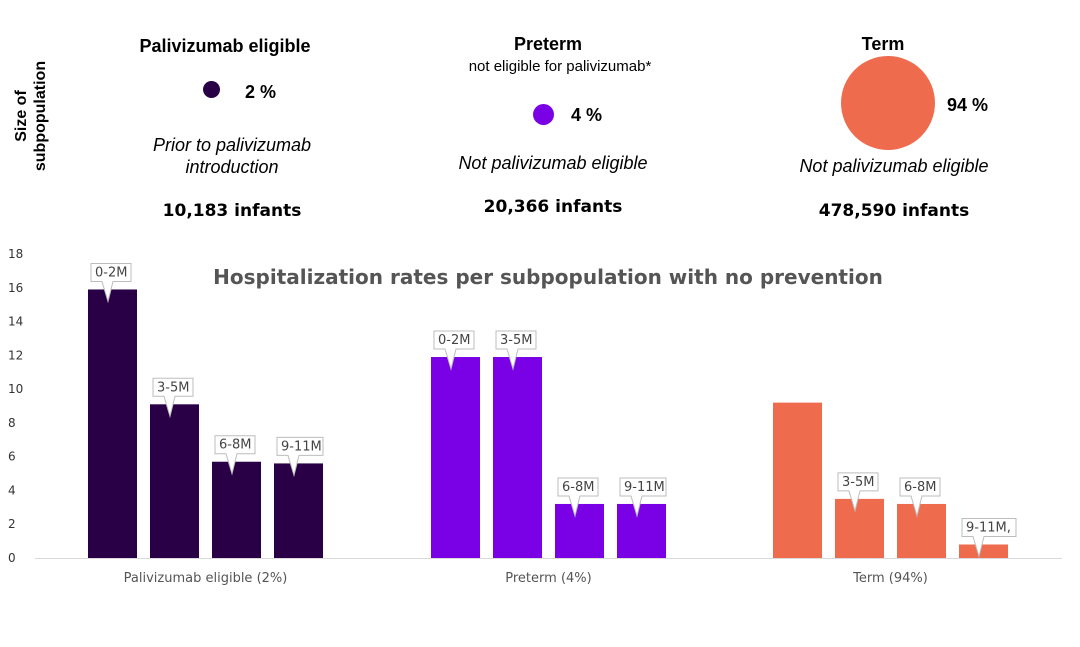  What do you see at coordinates (543, 114) in the screenshot?
I see `size-dot-preterm` at bounding box center [543, 114].